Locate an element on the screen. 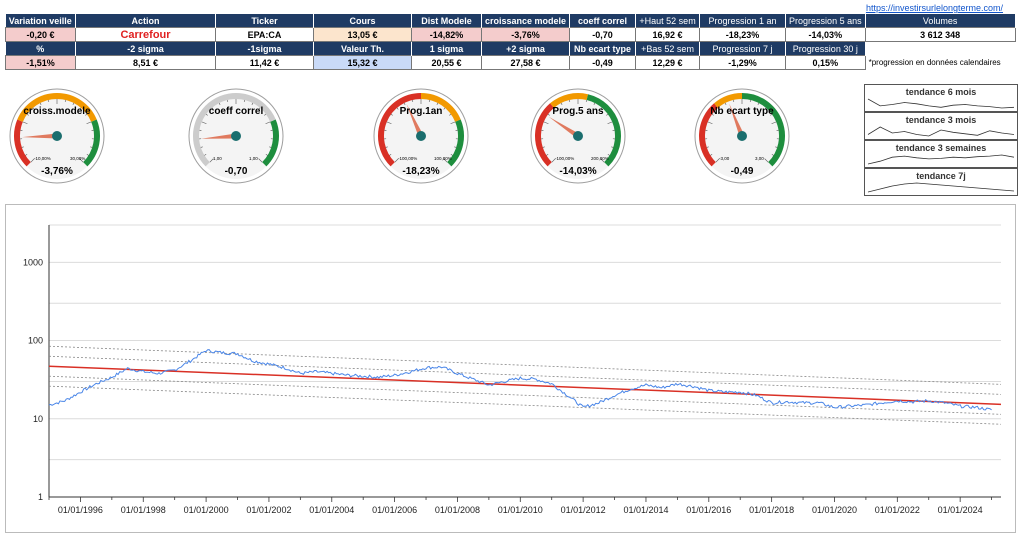 The width and height of the screenshot is (1024, 535). y-tick-label: 1 is located at coordinates (40, 497).